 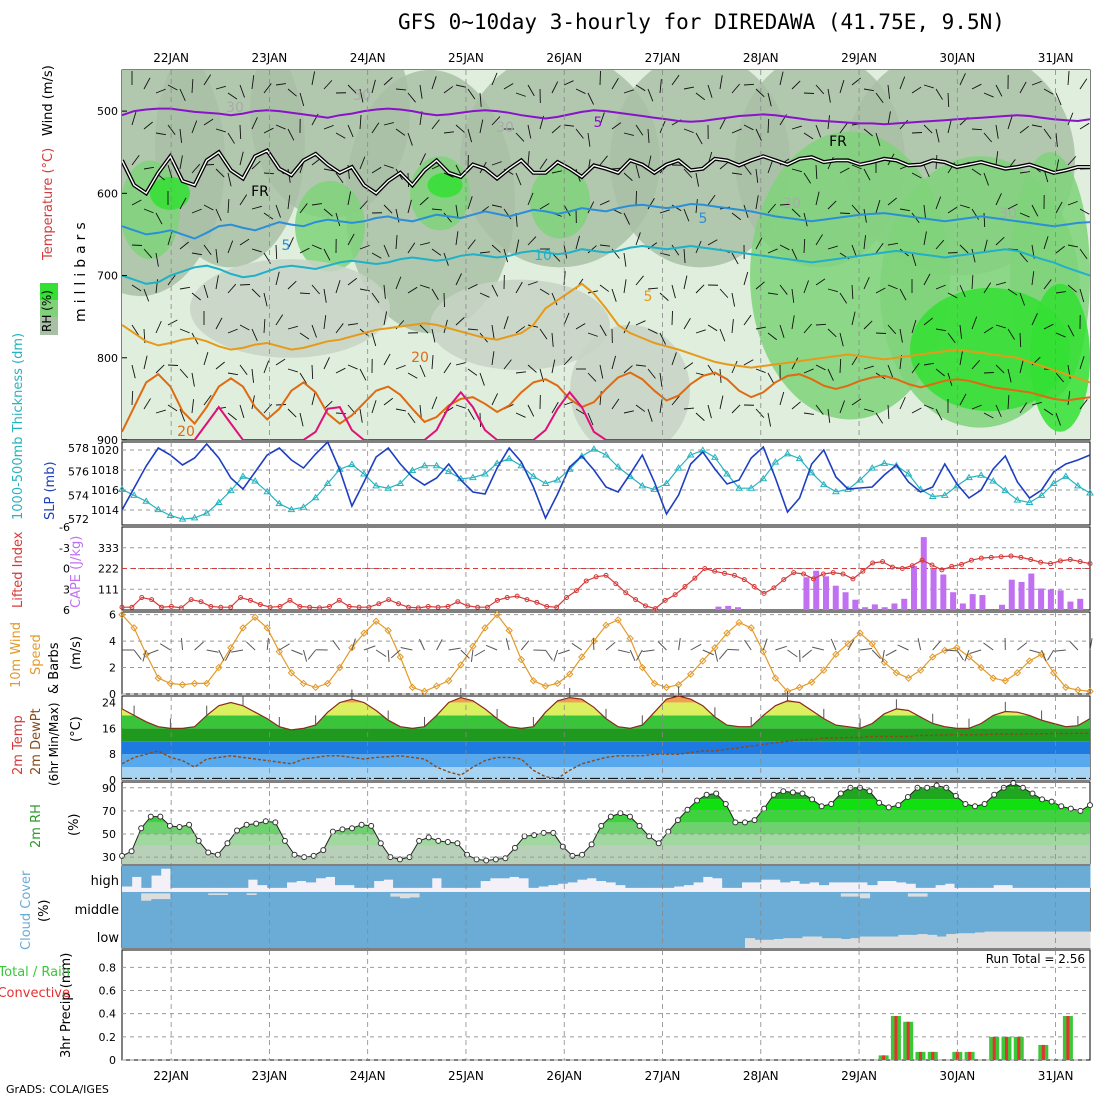 What do you see at coordinates (1056, 58) in the screenshot?
I see `date-label-top: 31JAN` at bounding box center [1056, 58].